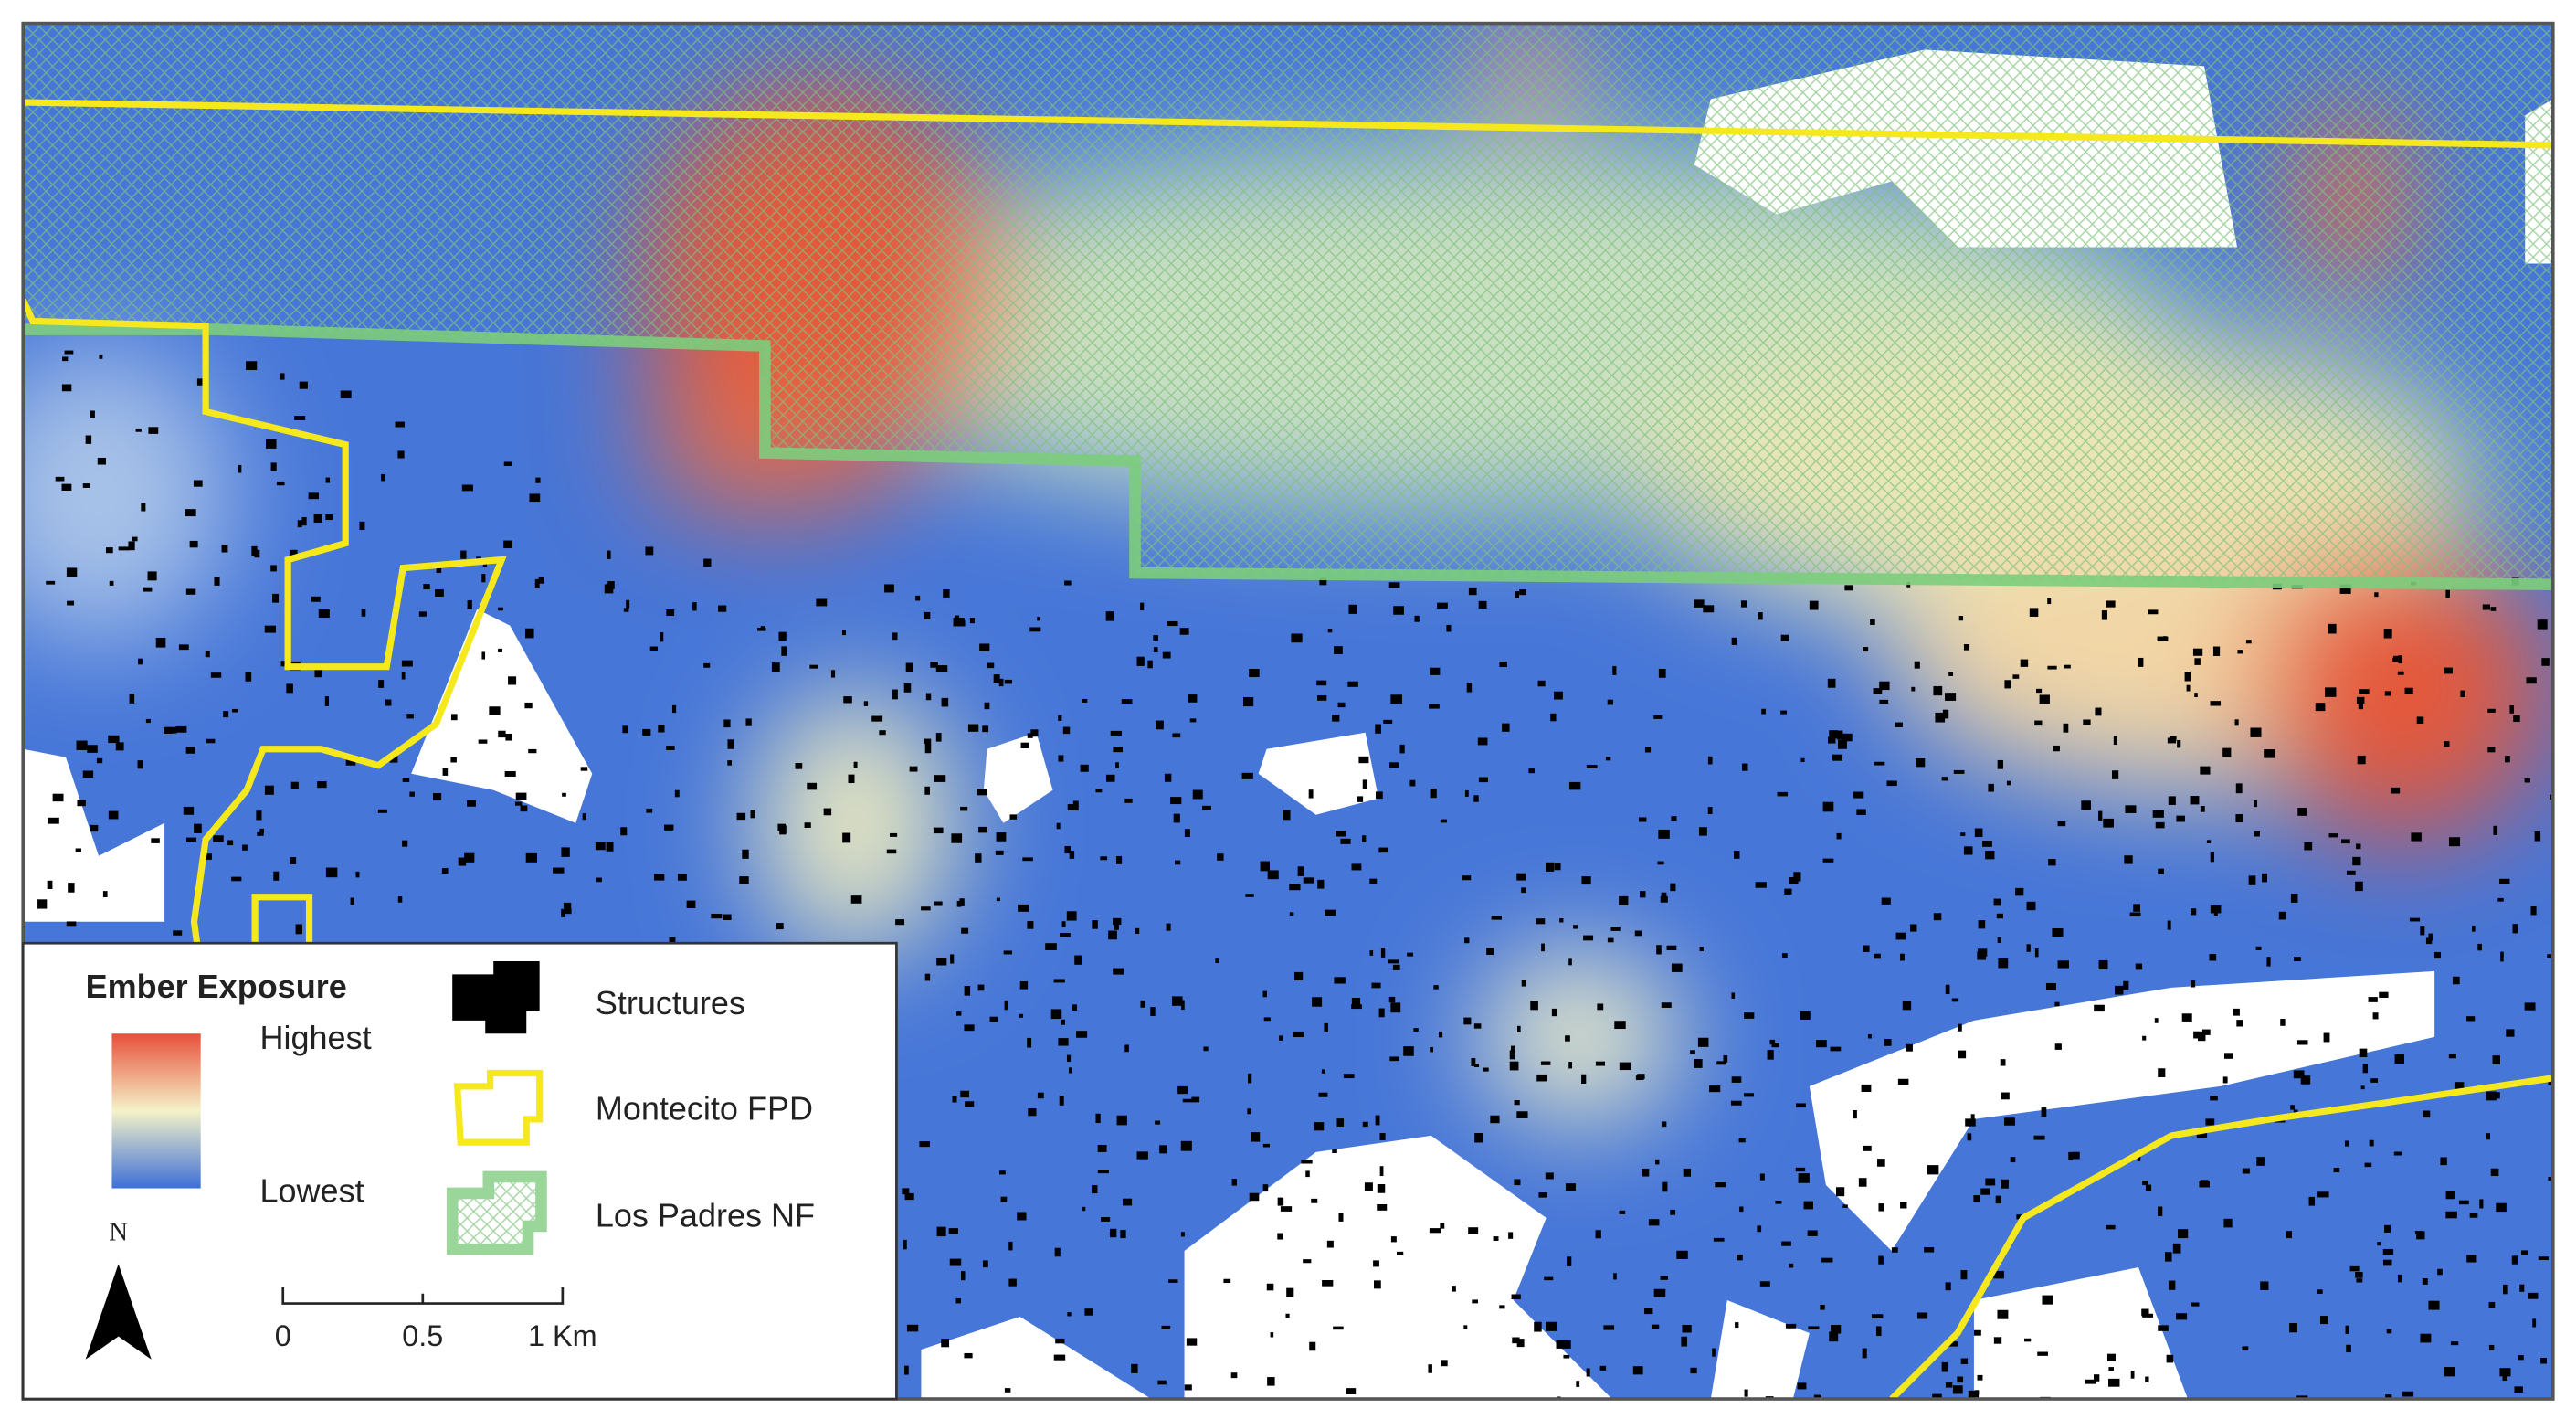  Describe the element at coordinates (156, 1111) in the screenshot. I see `legend-ramp` at that location.